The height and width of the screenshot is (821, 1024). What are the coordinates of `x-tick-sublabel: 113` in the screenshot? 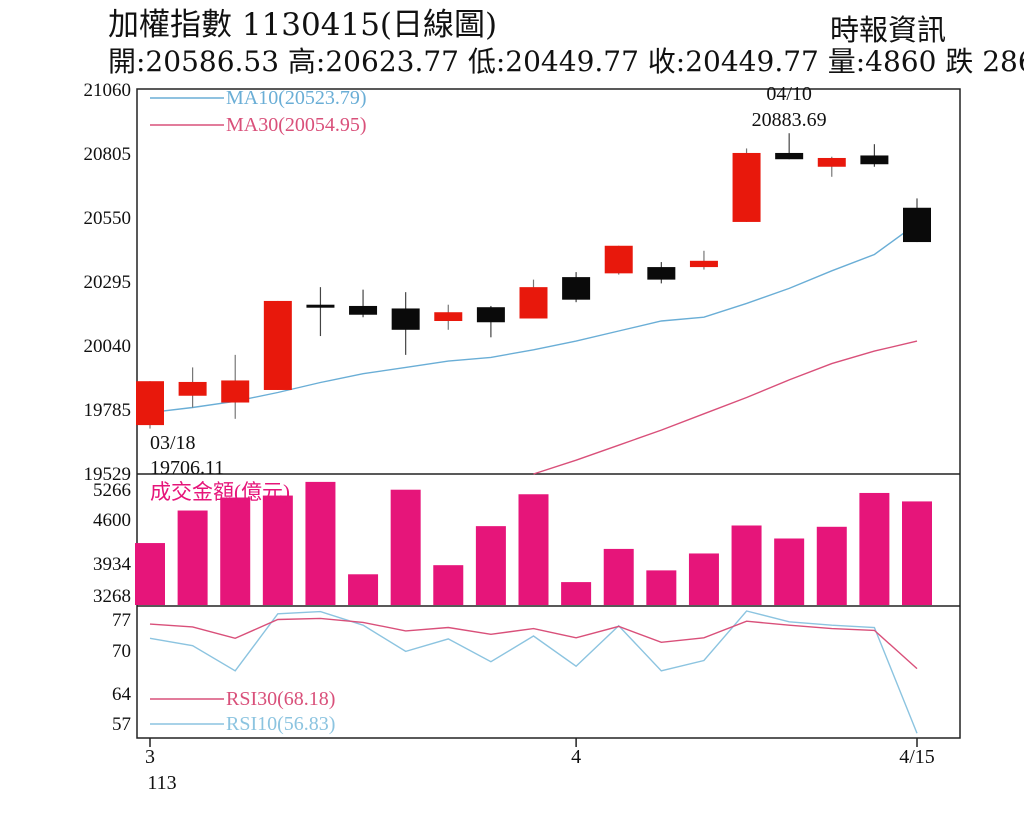 It's located at (161, 783).